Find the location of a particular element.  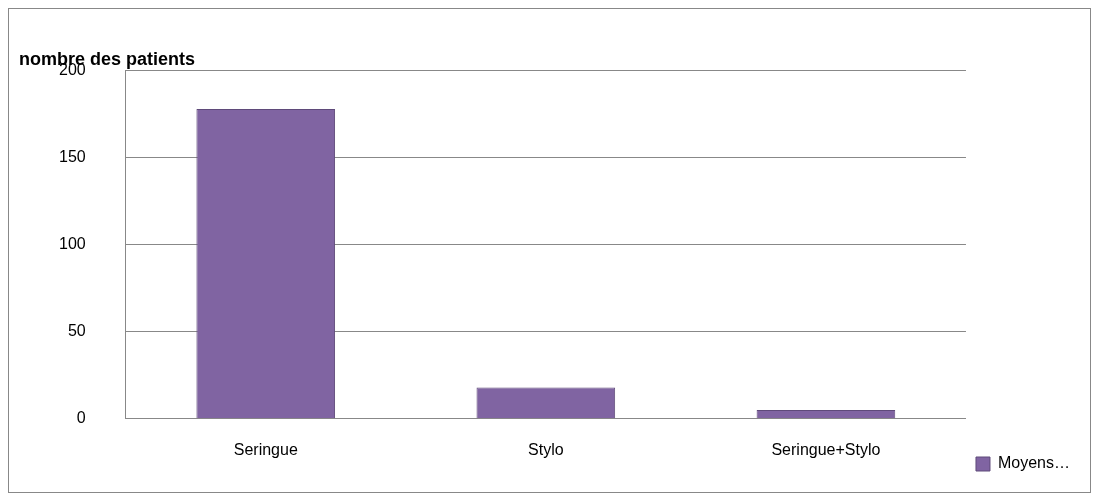

y-tick-label: 50 is located at coordinates (76, 331).